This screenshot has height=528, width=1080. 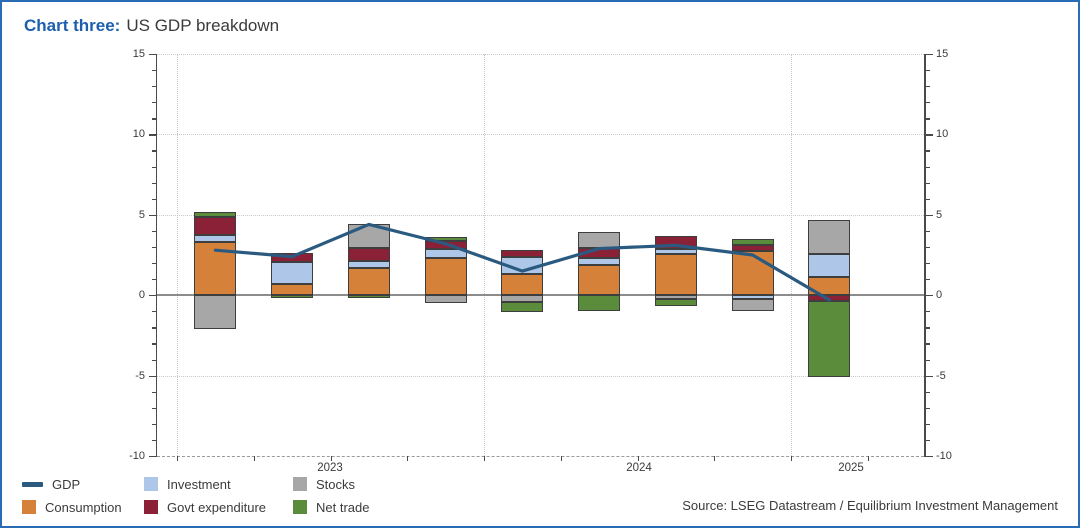 I want to click on y-axis-tick-label-left: 5, so click(x=141, y=214).